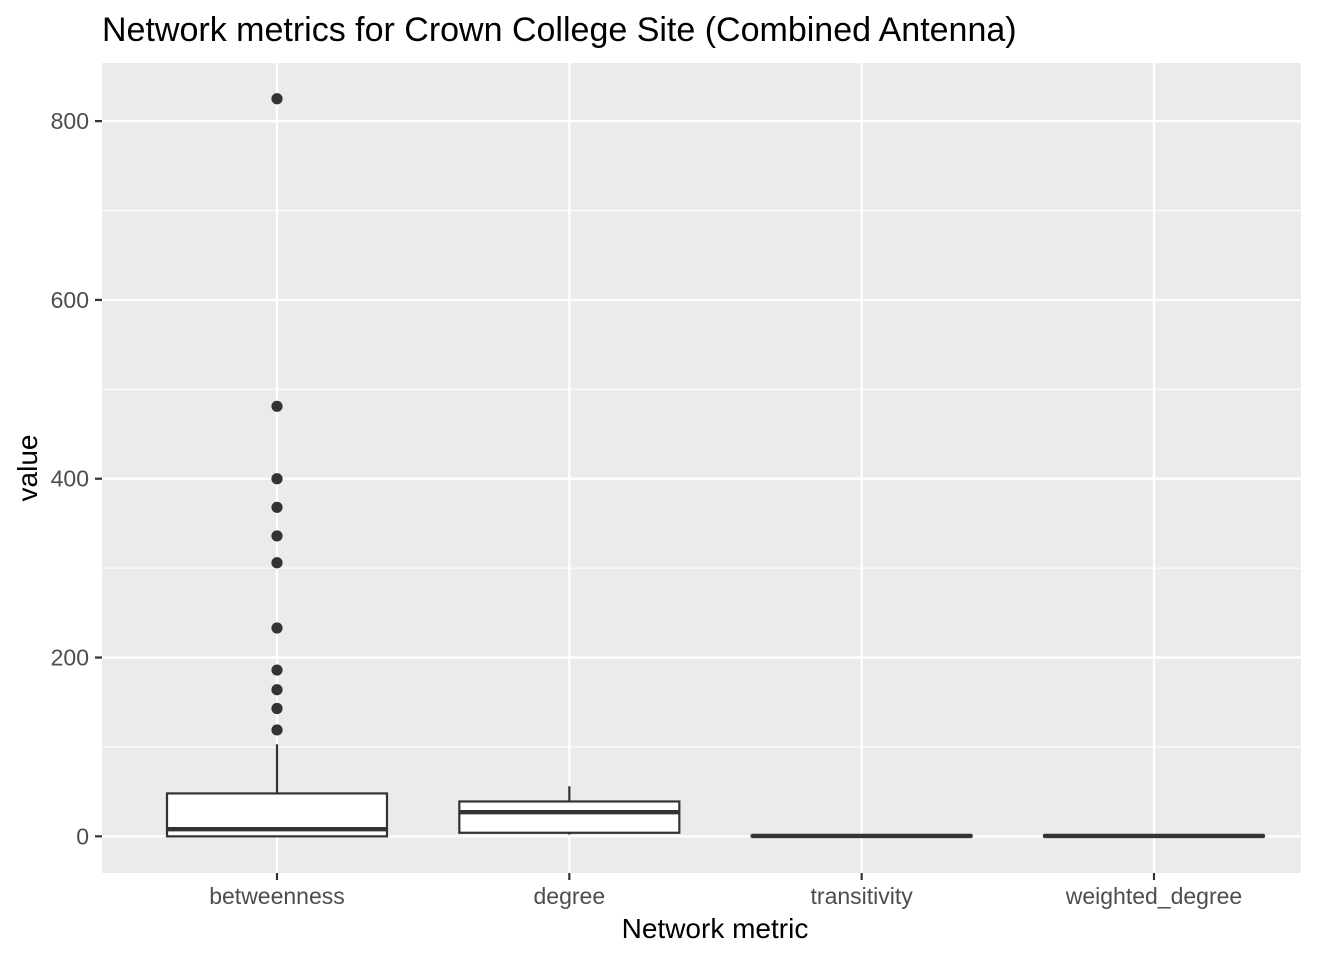 The image size is (1344, 965). What do you see at coordinates (715, 928) in the screenshot?
I see `x-axis-title: Network metric` at bounding box center [715, 928].